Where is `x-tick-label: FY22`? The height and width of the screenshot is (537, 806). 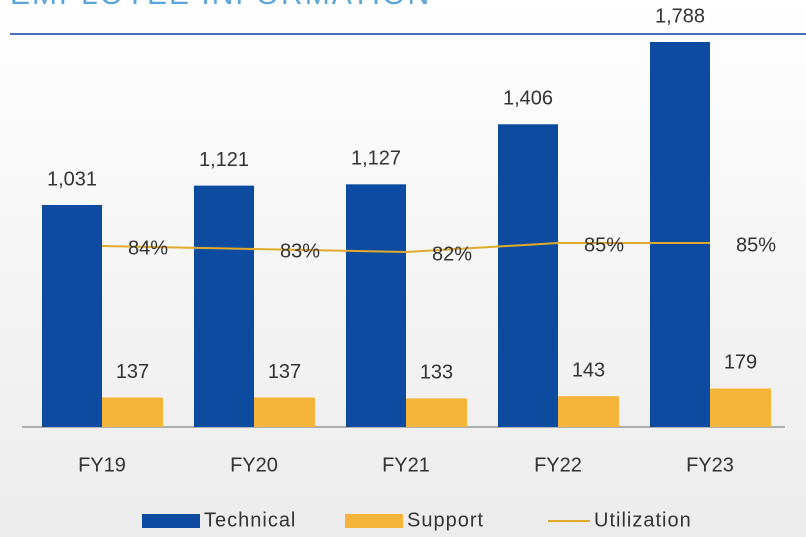 x-tick-label: FY22 is located at coordinates (558, 465).